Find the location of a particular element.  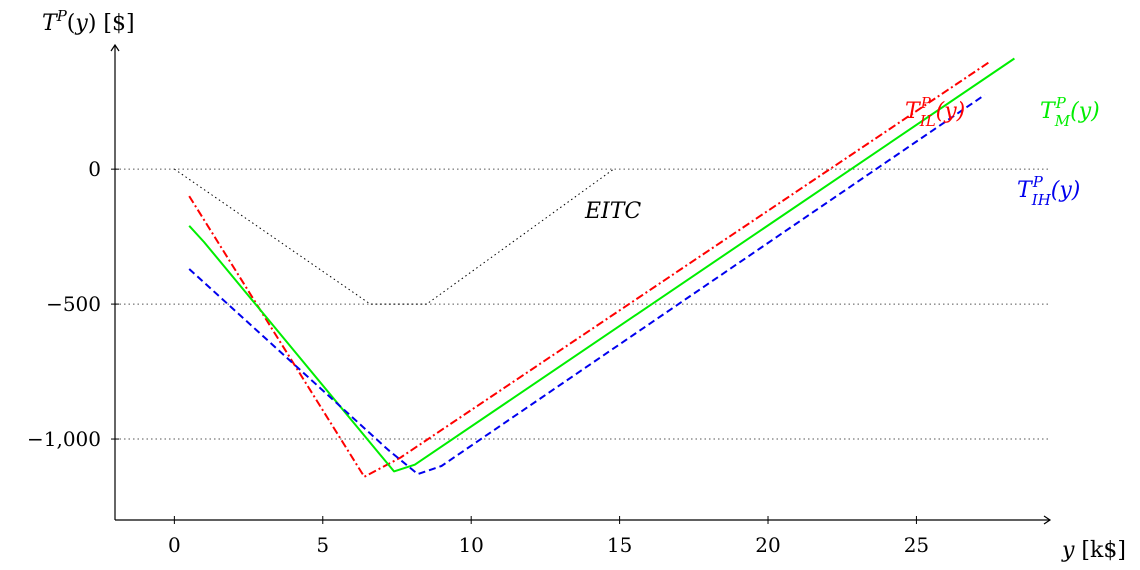

x-tick-label-2: 10 is located at coordinates (470, 545).